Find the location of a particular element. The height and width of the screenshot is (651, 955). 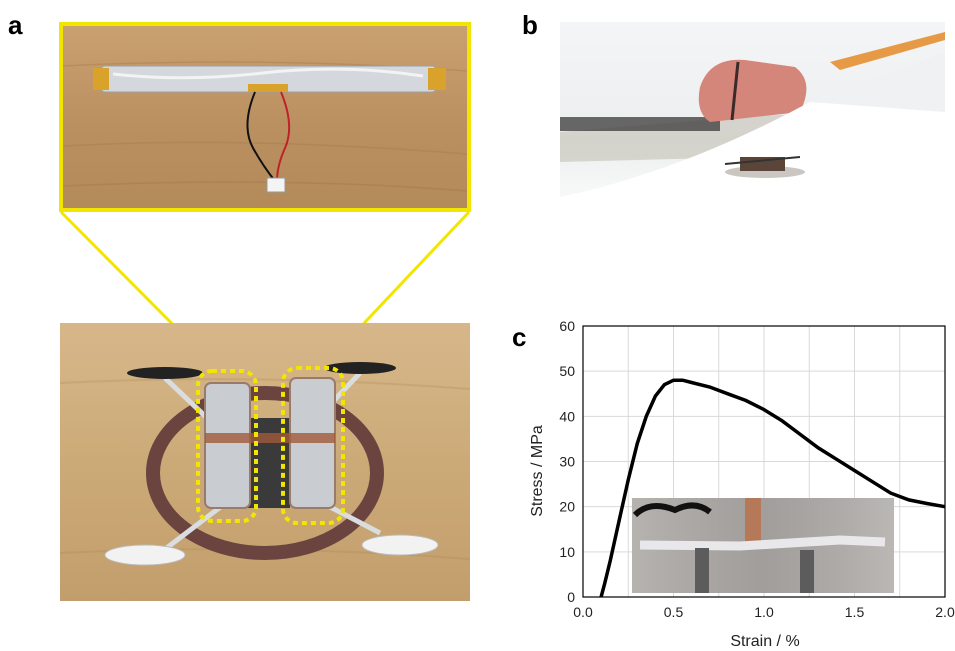

x-tick-label: 1.0 is located at coordinates (764, 612).